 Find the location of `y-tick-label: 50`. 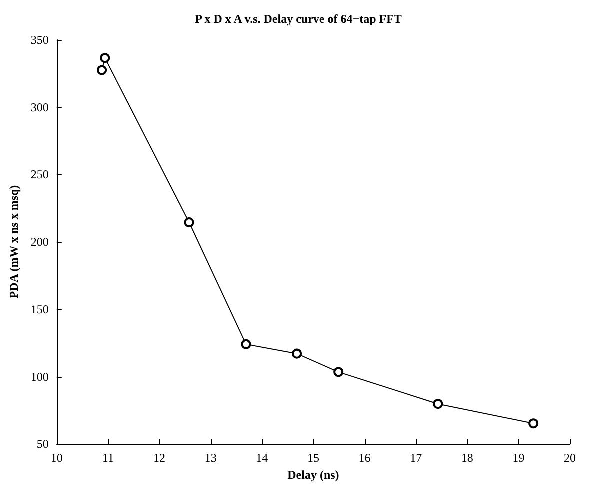

y-tick-label: 50 is located at coordinates (42, 444).